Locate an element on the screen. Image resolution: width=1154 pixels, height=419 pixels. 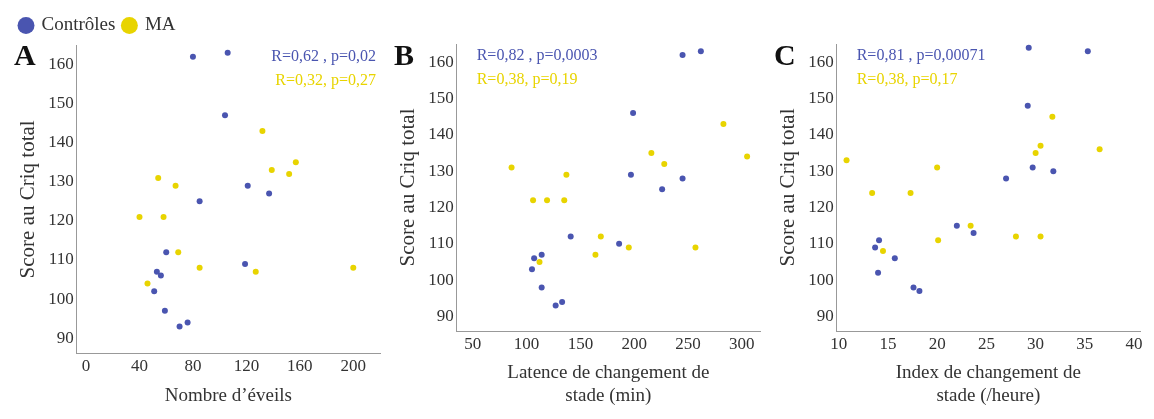
x-tick-label: 100 is located at coordinates (526, 343).